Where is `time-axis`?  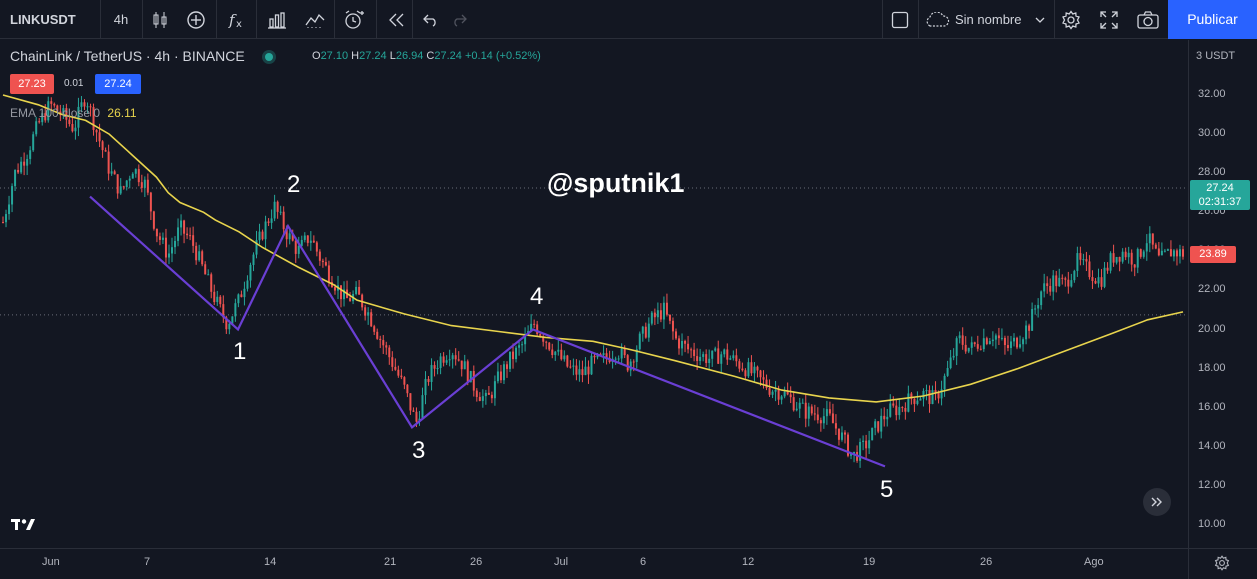
time-axis is located at coordinates (594, 563).